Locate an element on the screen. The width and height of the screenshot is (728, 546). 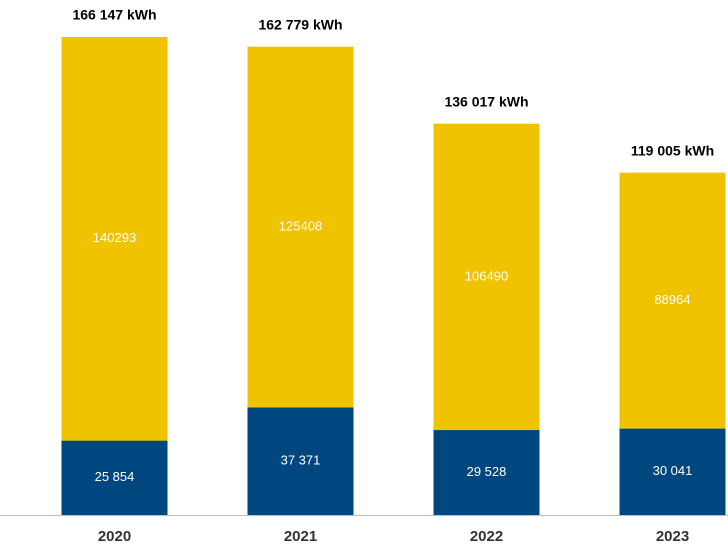
value-label: 29 528 is located at coordinates (487, 471).